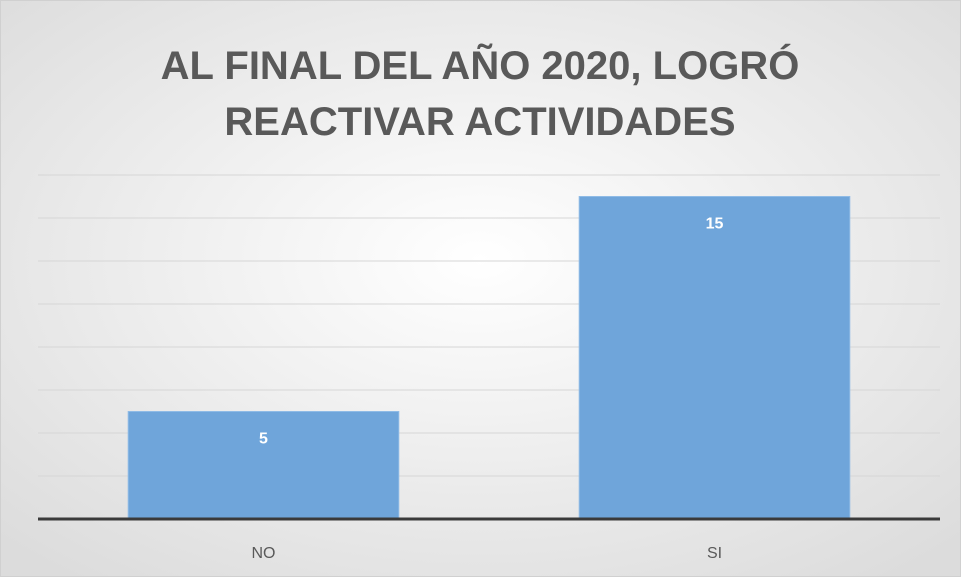 This screenshot has height=577, width=961. What do you see at coordinates (263, 465) in the screenshot?
I see `bar` at bounding box center [263, 465].